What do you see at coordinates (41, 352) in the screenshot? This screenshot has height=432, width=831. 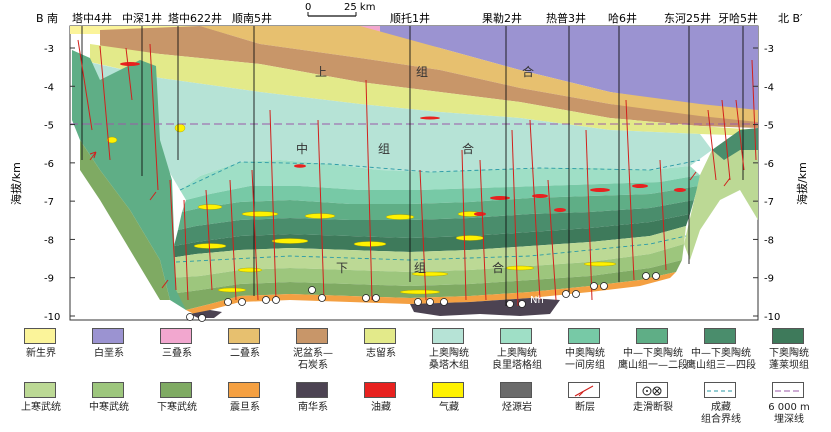 I see `legend-item: 新生界` at bounding box center [41, 352].